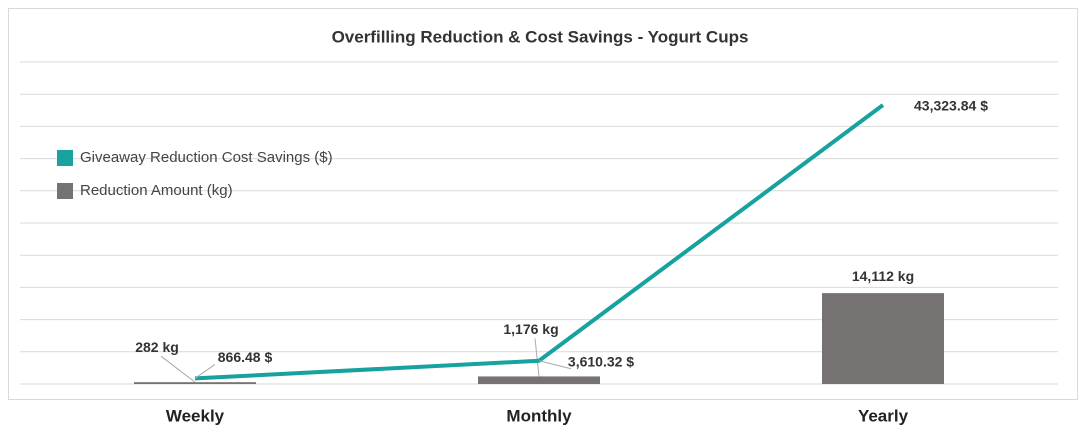 This screenshot has width=1084, height=431. Describe the element at coordinates (601, 361) in the screenshot. I see `data-label: 3,610.32 $` at that location.